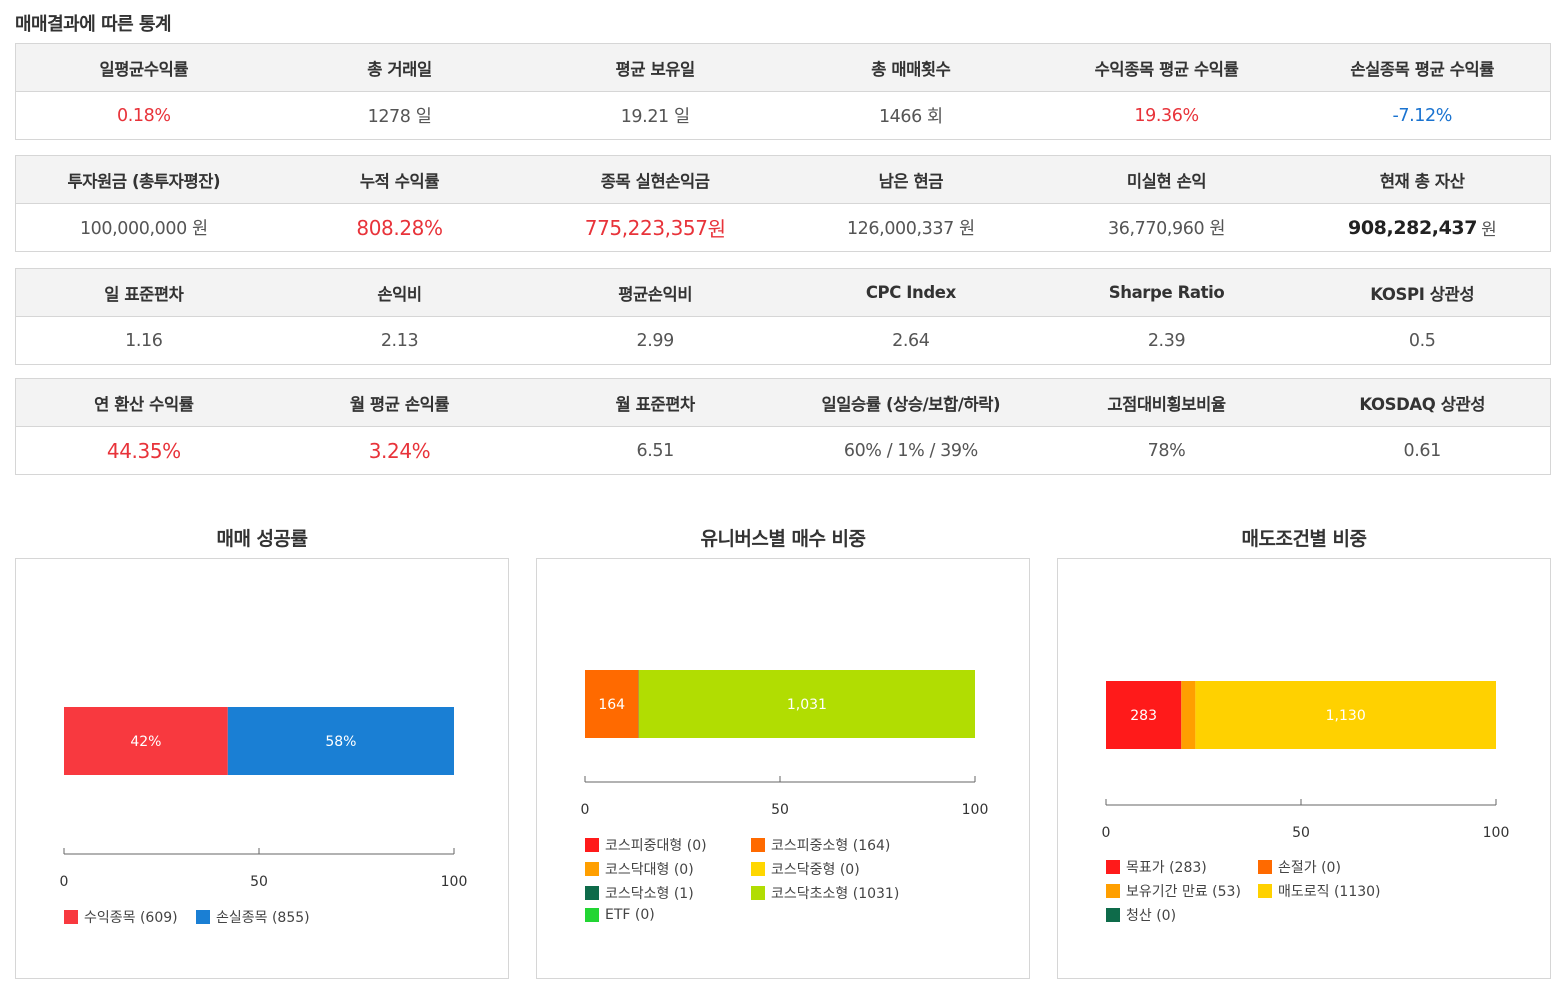 This screenshot has height=994, width=1565. I want to click on legend-label: 손실종목 (855), so click(263, 918).